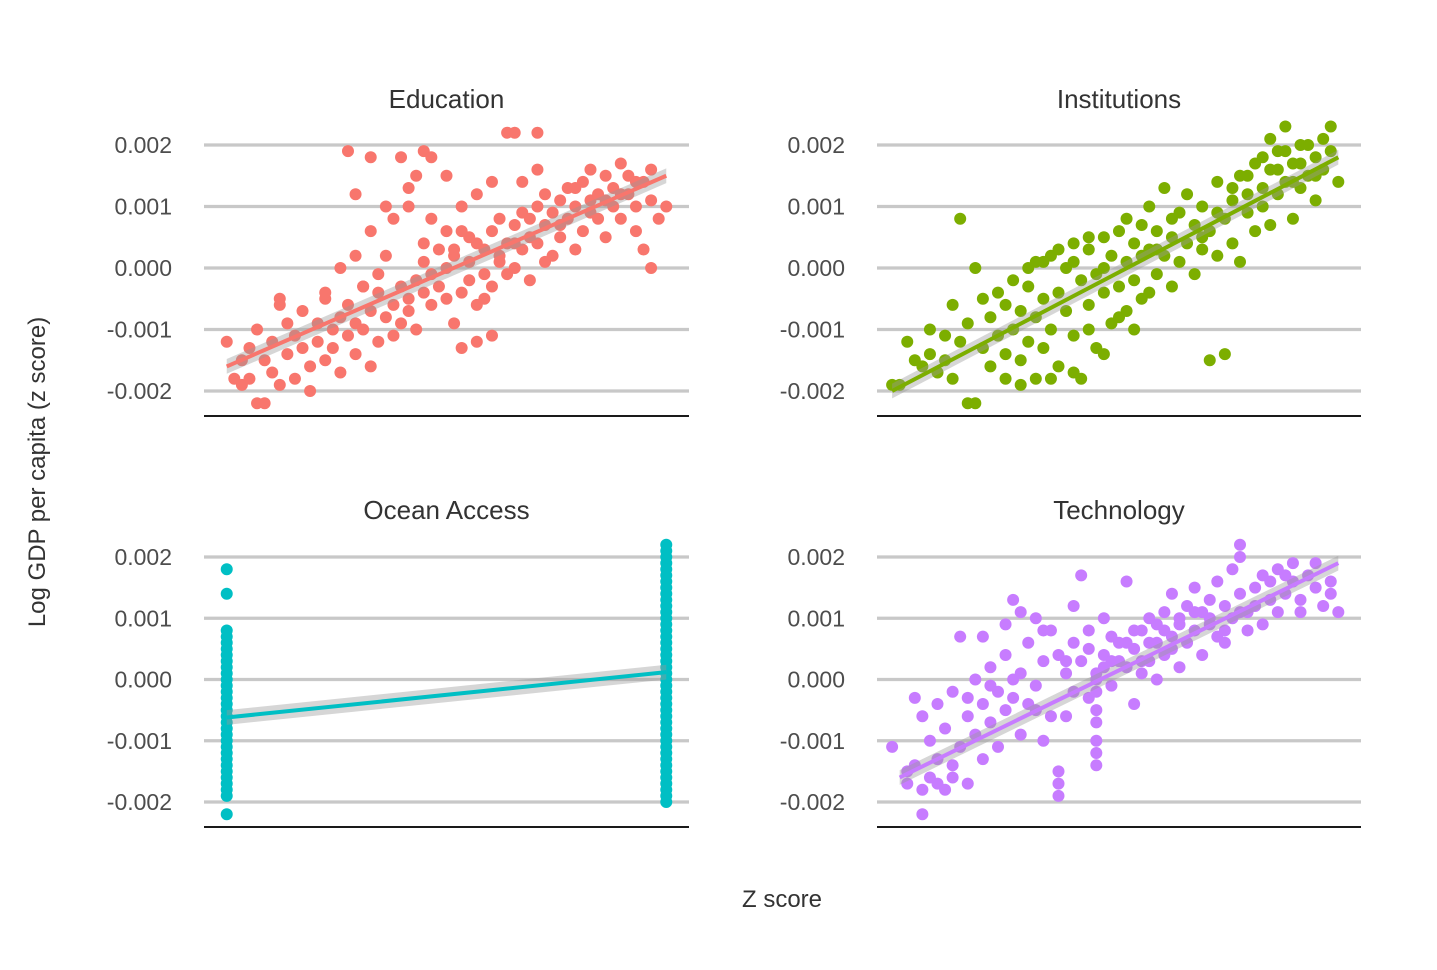 This screenshot has width=1437, height=970. What do you see at coordinates (1070, 250) in the screenshot?
I see `panel-institutions: Institutions 0.002 0.001 0.000 -0.001 -0.002` at bounding box center [1070, 250].